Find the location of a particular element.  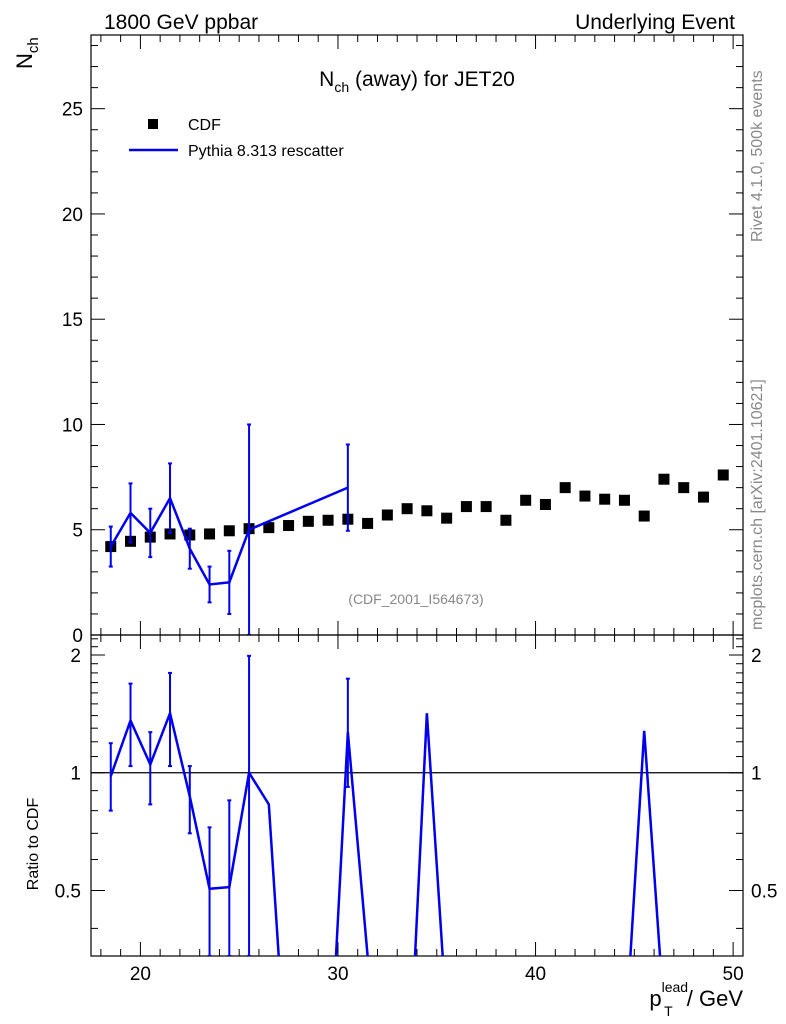

header-left: 1800 GeV ppbar is located at coordinates (181, 22).